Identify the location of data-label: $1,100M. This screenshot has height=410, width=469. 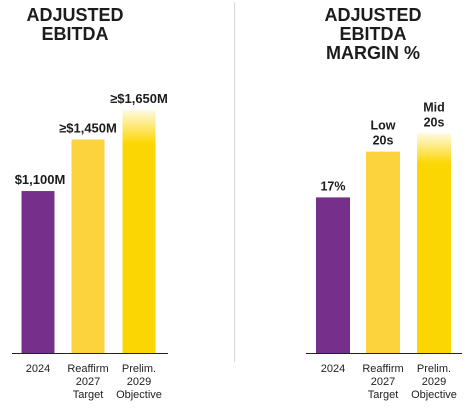
(40, 179).